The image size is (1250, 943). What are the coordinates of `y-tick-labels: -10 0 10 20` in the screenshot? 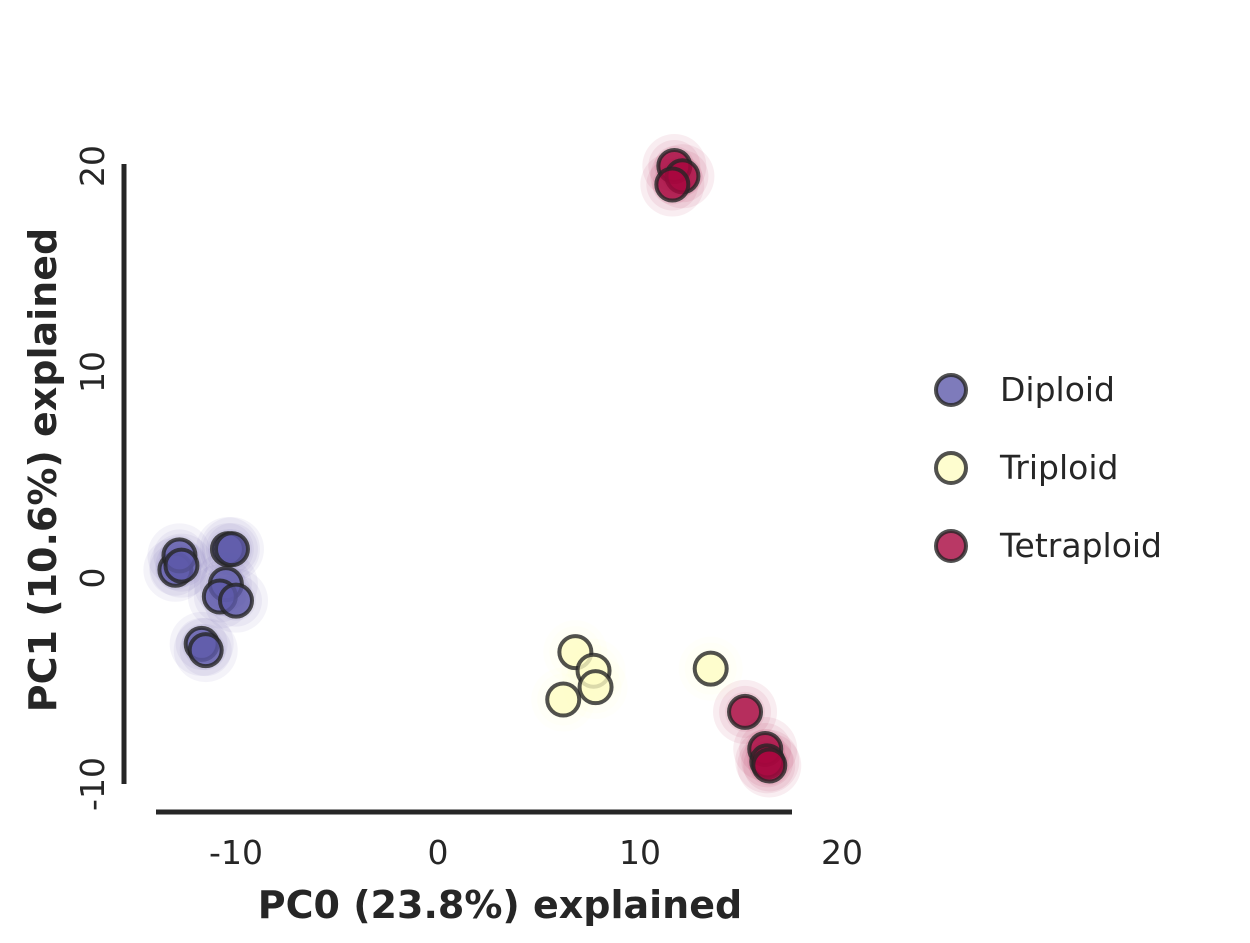 It's located at (92, 478).